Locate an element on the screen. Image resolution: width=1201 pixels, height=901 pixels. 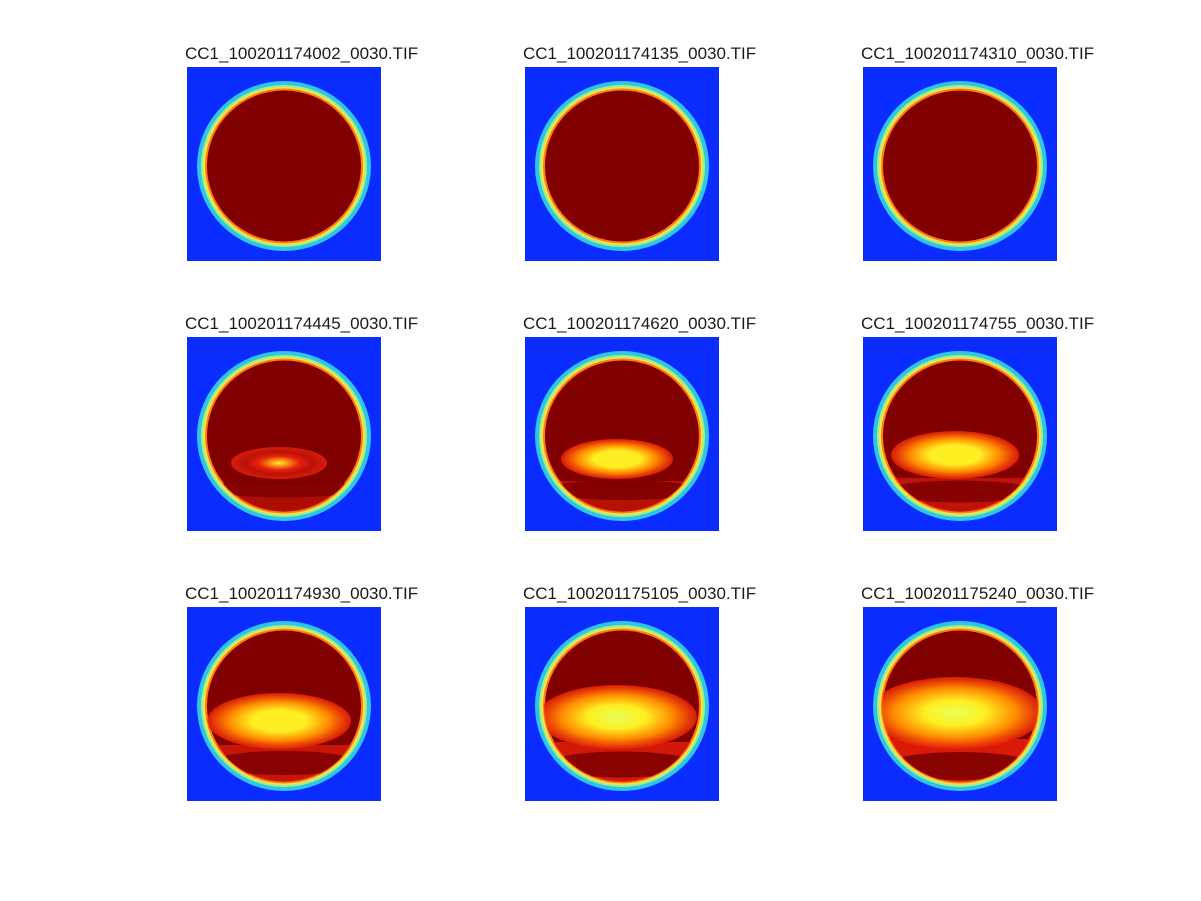
subplot-8: CC1_100201175105_0030.TIF is located at coordinates (658, 694).